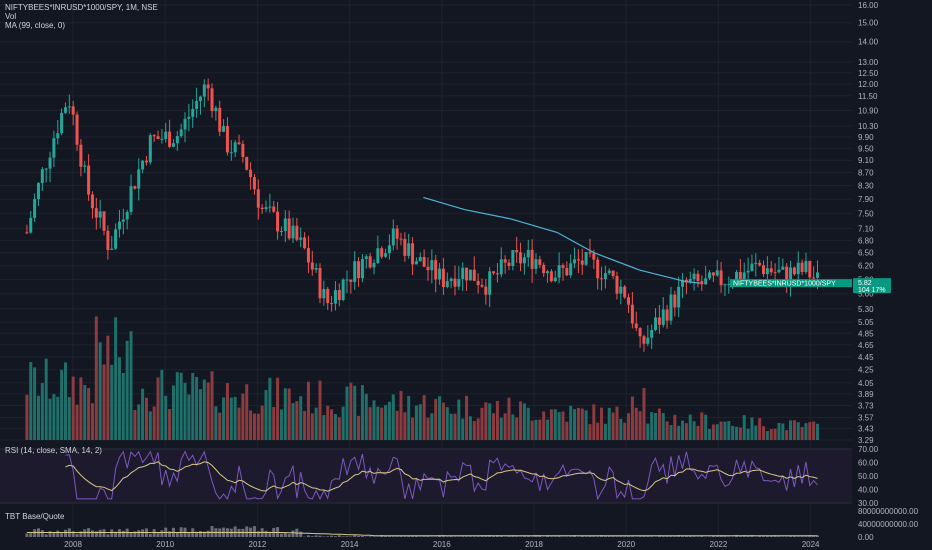 This screenshot has width=932, height=550. What do you see at coordinates (866, 148) in the screenshot?
I see `price-tick-label: 9.50` at bounding box center [866, 148].